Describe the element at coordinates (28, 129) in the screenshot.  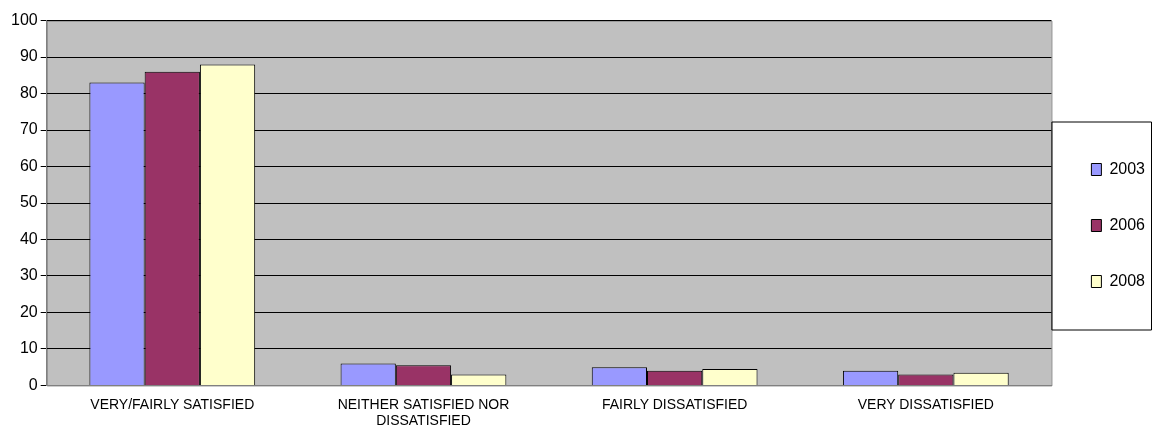
I see `y-tick-label: 70` at that location.